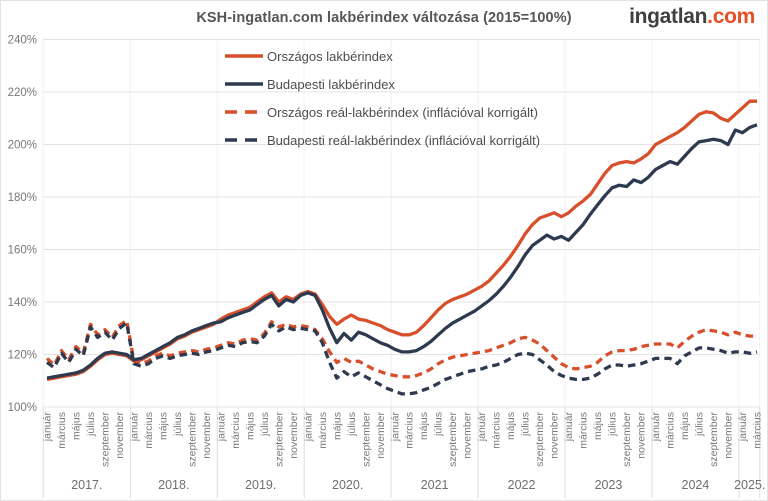  Describe the element at coordinates (22, 93) in the screenshot. I see `svg-text: 220%` at that location.